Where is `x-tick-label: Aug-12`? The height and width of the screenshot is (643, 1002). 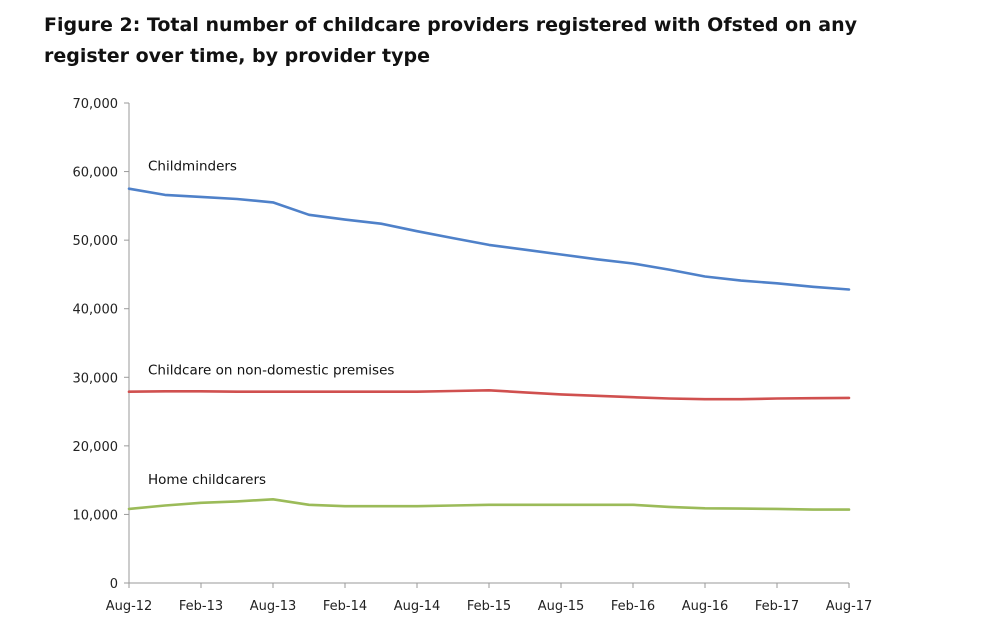
x-tick-label: Aug-12 is located at coordinates (129, 606).